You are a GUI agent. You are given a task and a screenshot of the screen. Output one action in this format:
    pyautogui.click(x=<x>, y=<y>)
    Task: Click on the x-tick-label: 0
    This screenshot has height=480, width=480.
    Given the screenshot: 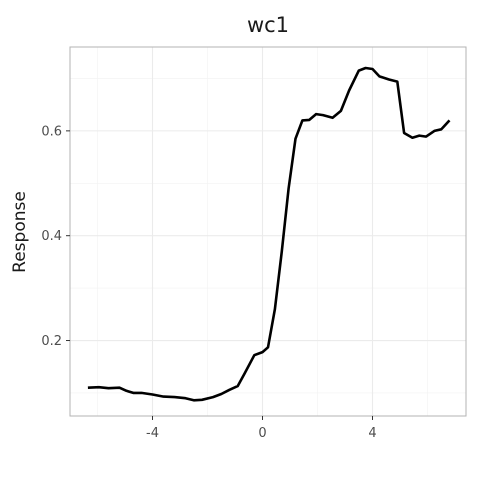 What is the action you would take?
    pyautogui.click(x=262, y=433)
    